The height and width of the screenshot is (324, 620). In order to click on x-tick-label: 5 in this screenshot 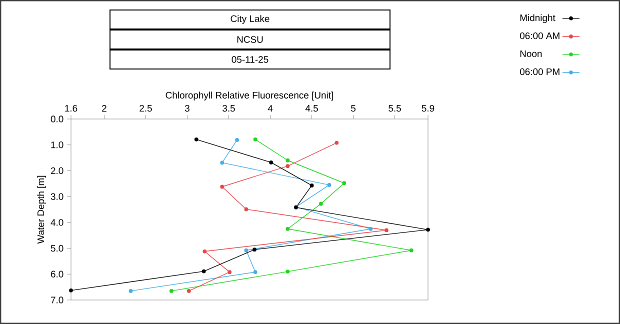, I will do `click(353, 108)`.